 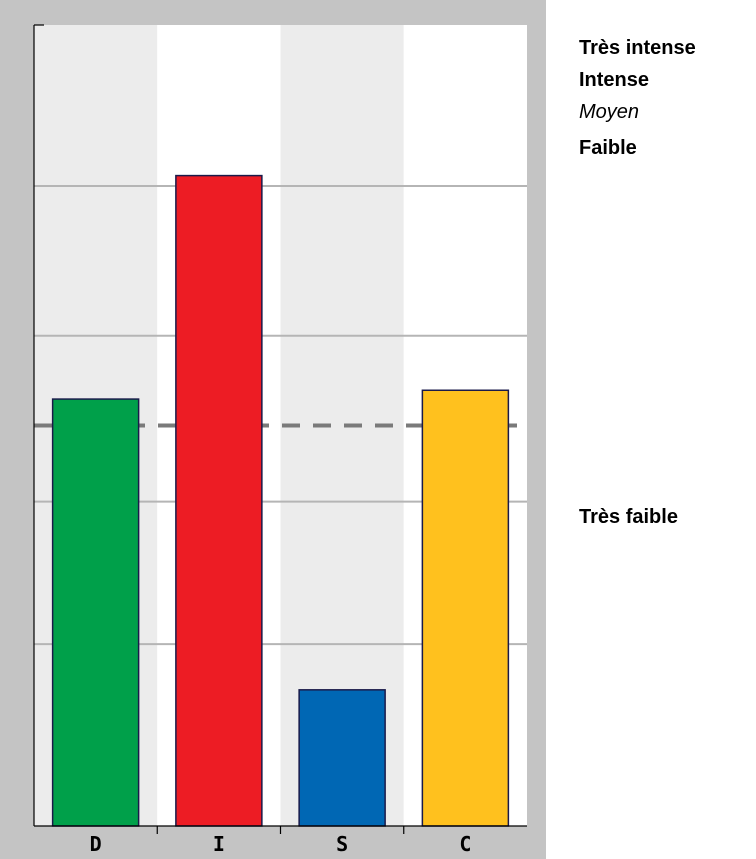 What do you see at coordinates (608, 148) in the screenshot?
I see `level-label: Faible` at bounding box center [608, 148].